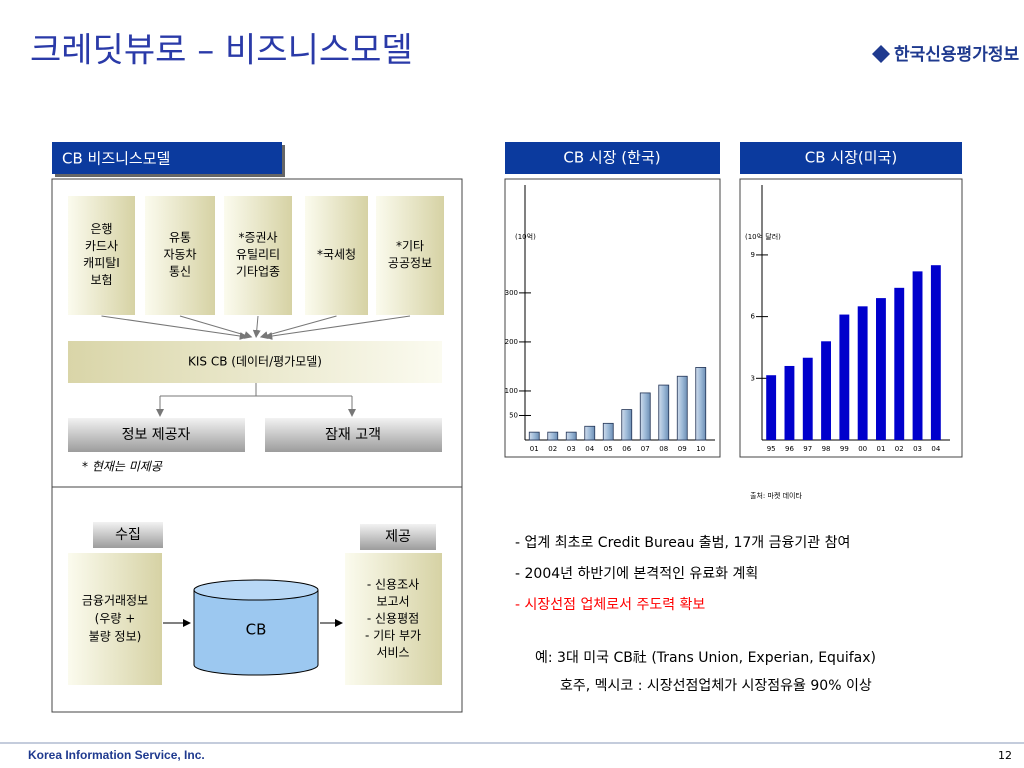 This screenshot has height=768, width=1024. I want to click on source-label: 캐피탈I, so click(101, 263).